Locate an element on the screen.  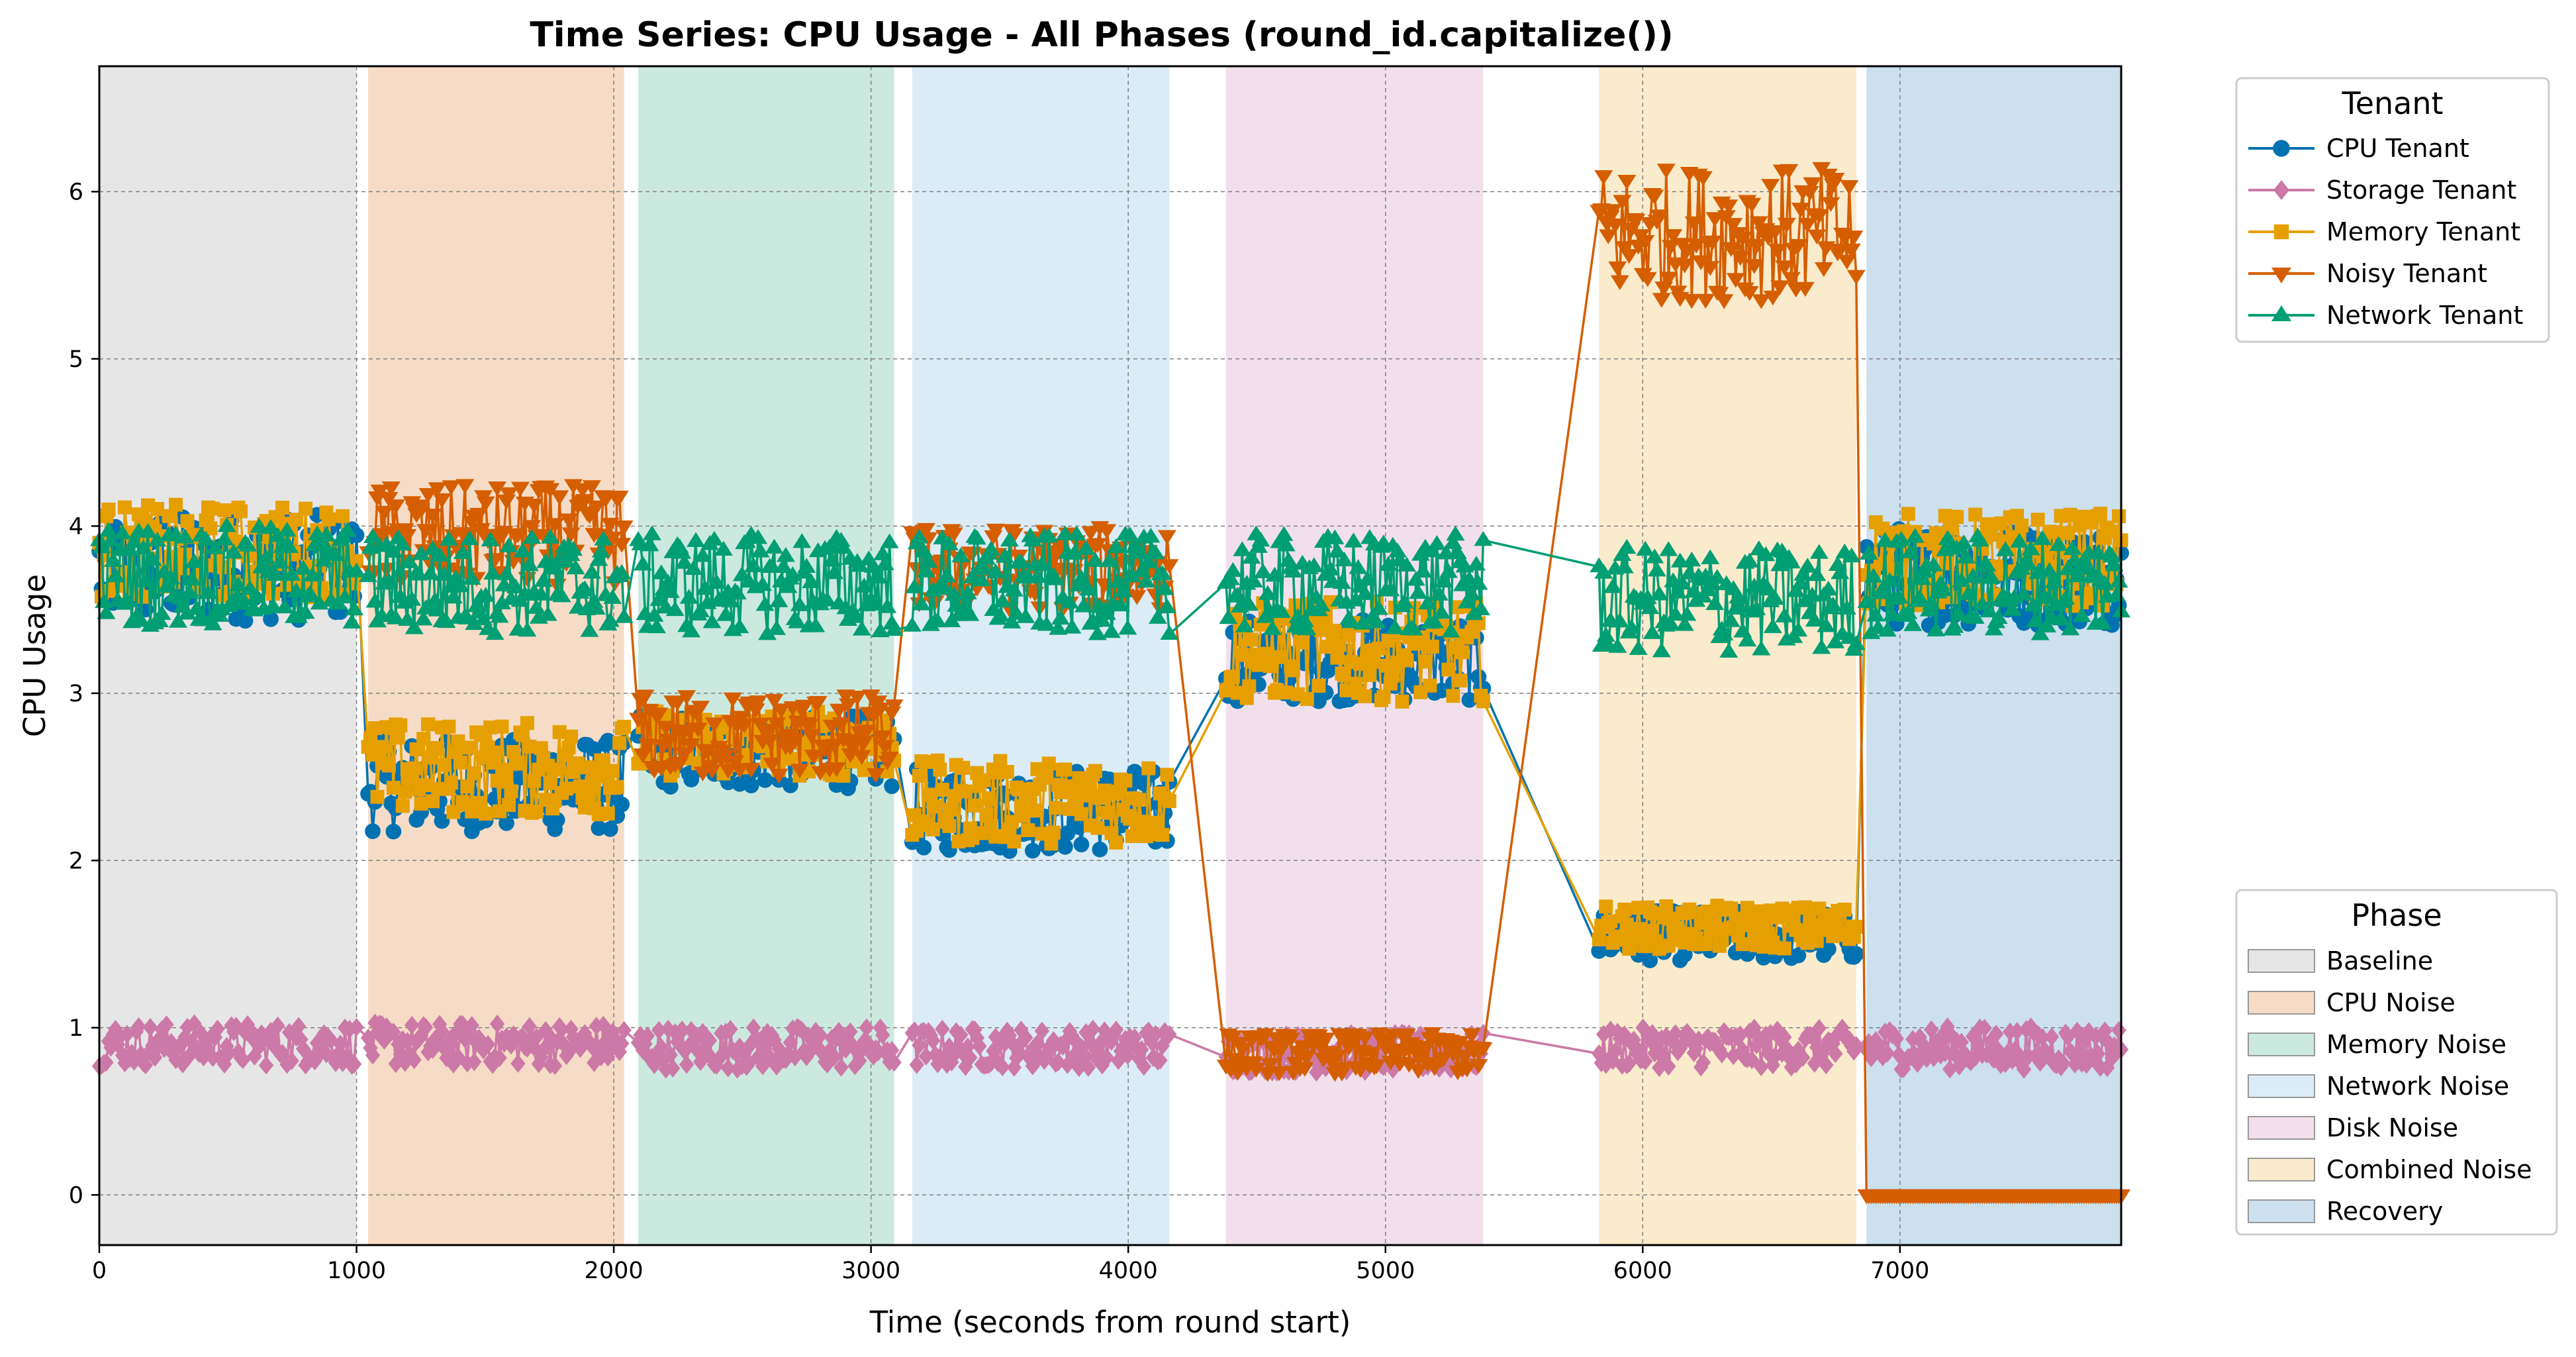
legend-label: Network Tenant is located at coordinates (2424, 315).